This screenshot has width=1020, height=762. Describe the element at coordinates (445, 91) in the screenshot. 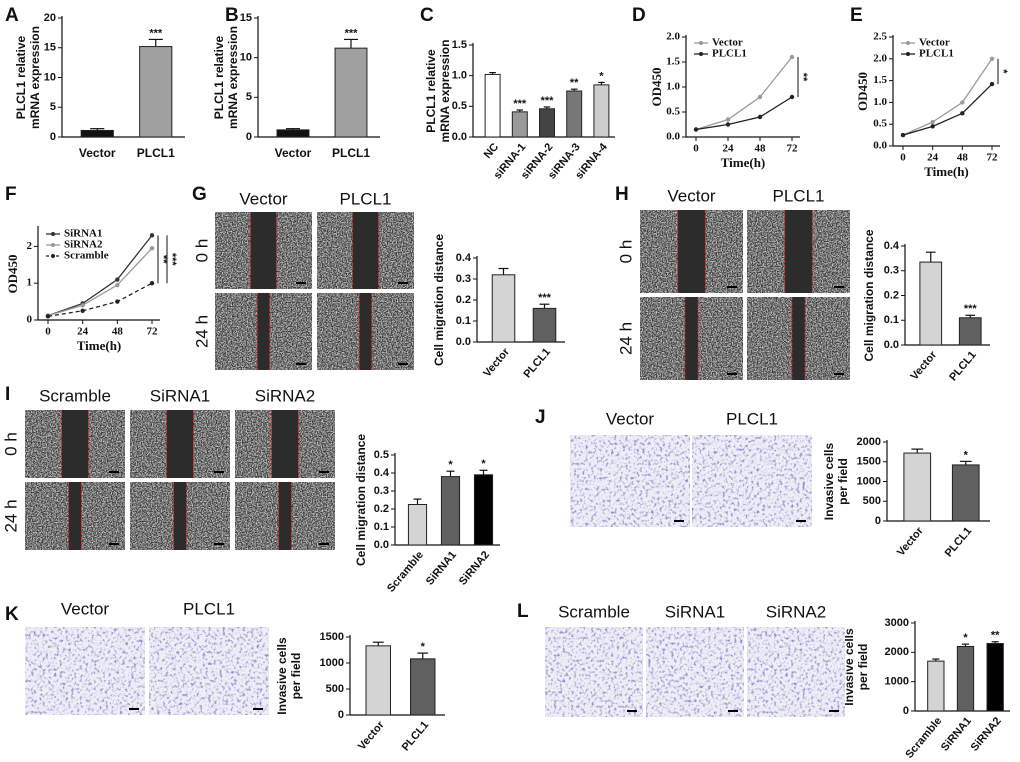

I see `y-axis-label: mRNA expression` at that location.